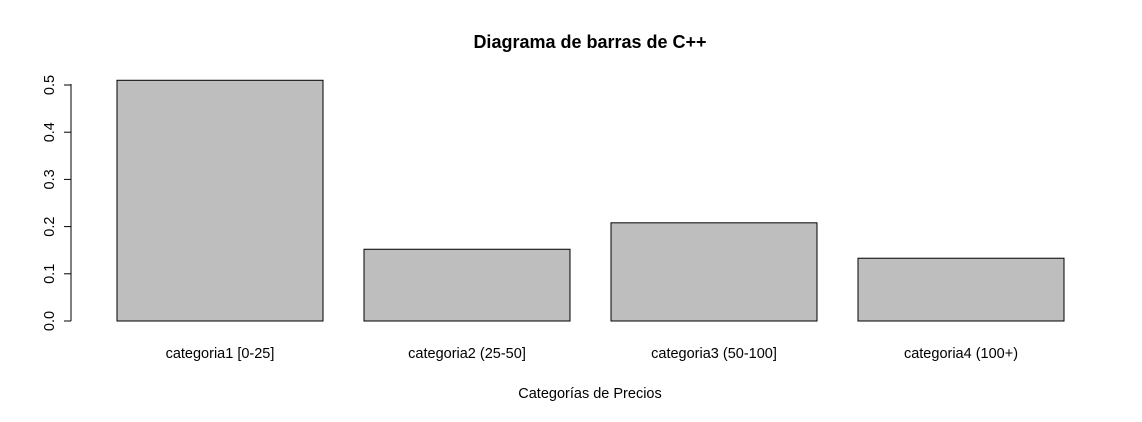  Describe the element at coordinates (50, 132) in the screenshot. I see `y-tick-label: 0.4` at that location.